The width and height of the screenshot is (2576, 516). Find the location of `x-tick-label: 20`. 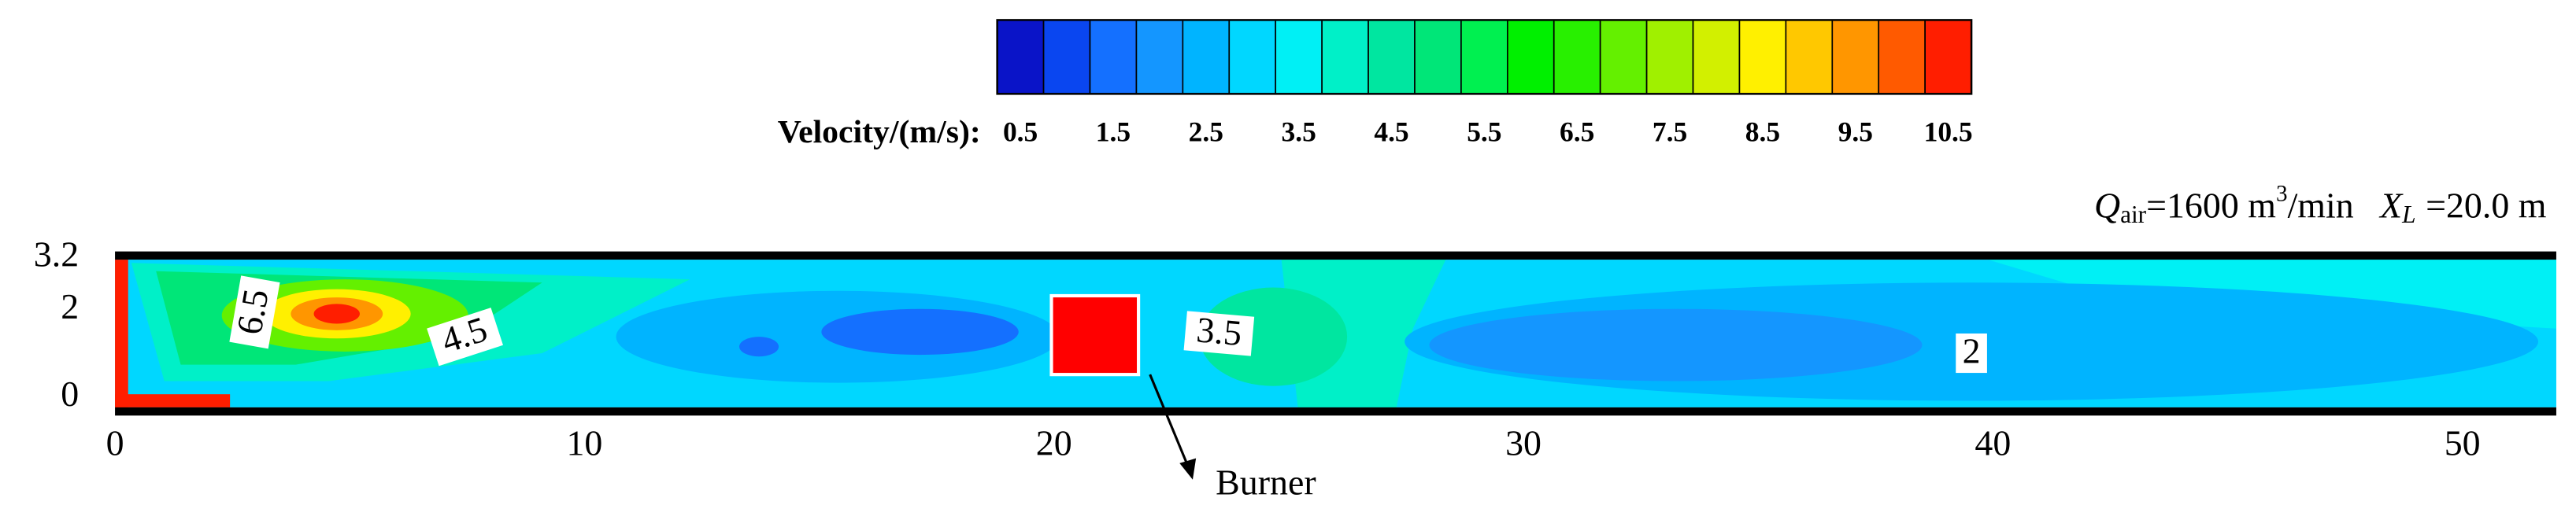

x-tick-label: 20 is located at coordinates (1054, 443).